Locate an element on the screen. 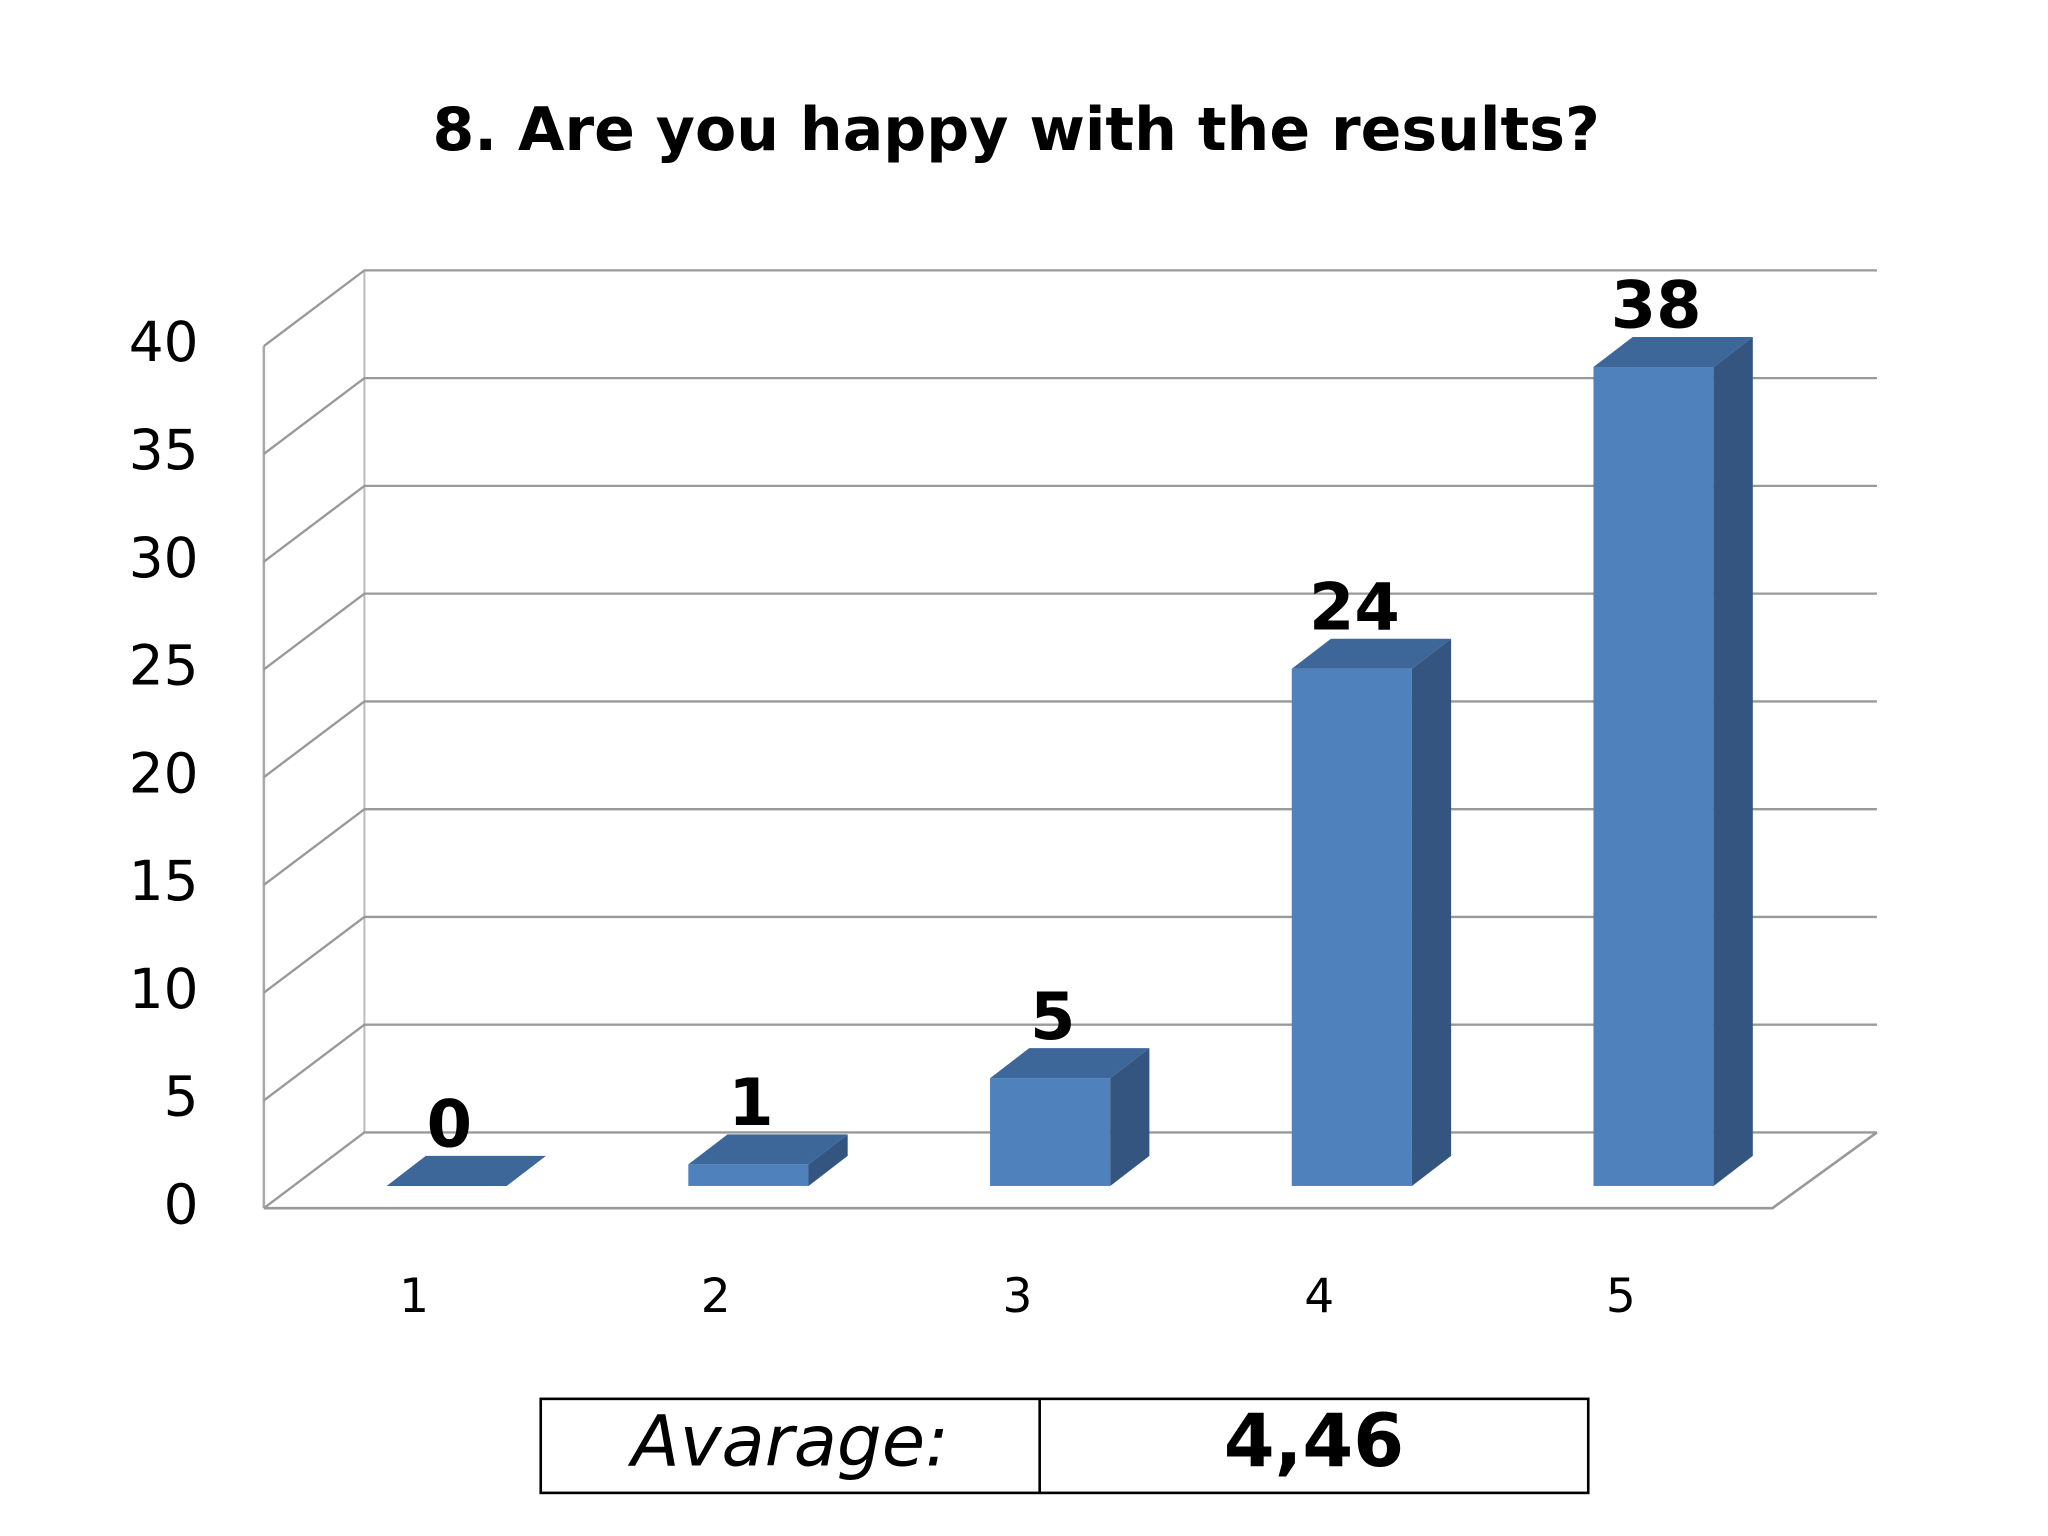 Image resolution: width=2048 pixels, height=1536 pixels. y-tick-label: 40 is located at coordinates (164, 342).